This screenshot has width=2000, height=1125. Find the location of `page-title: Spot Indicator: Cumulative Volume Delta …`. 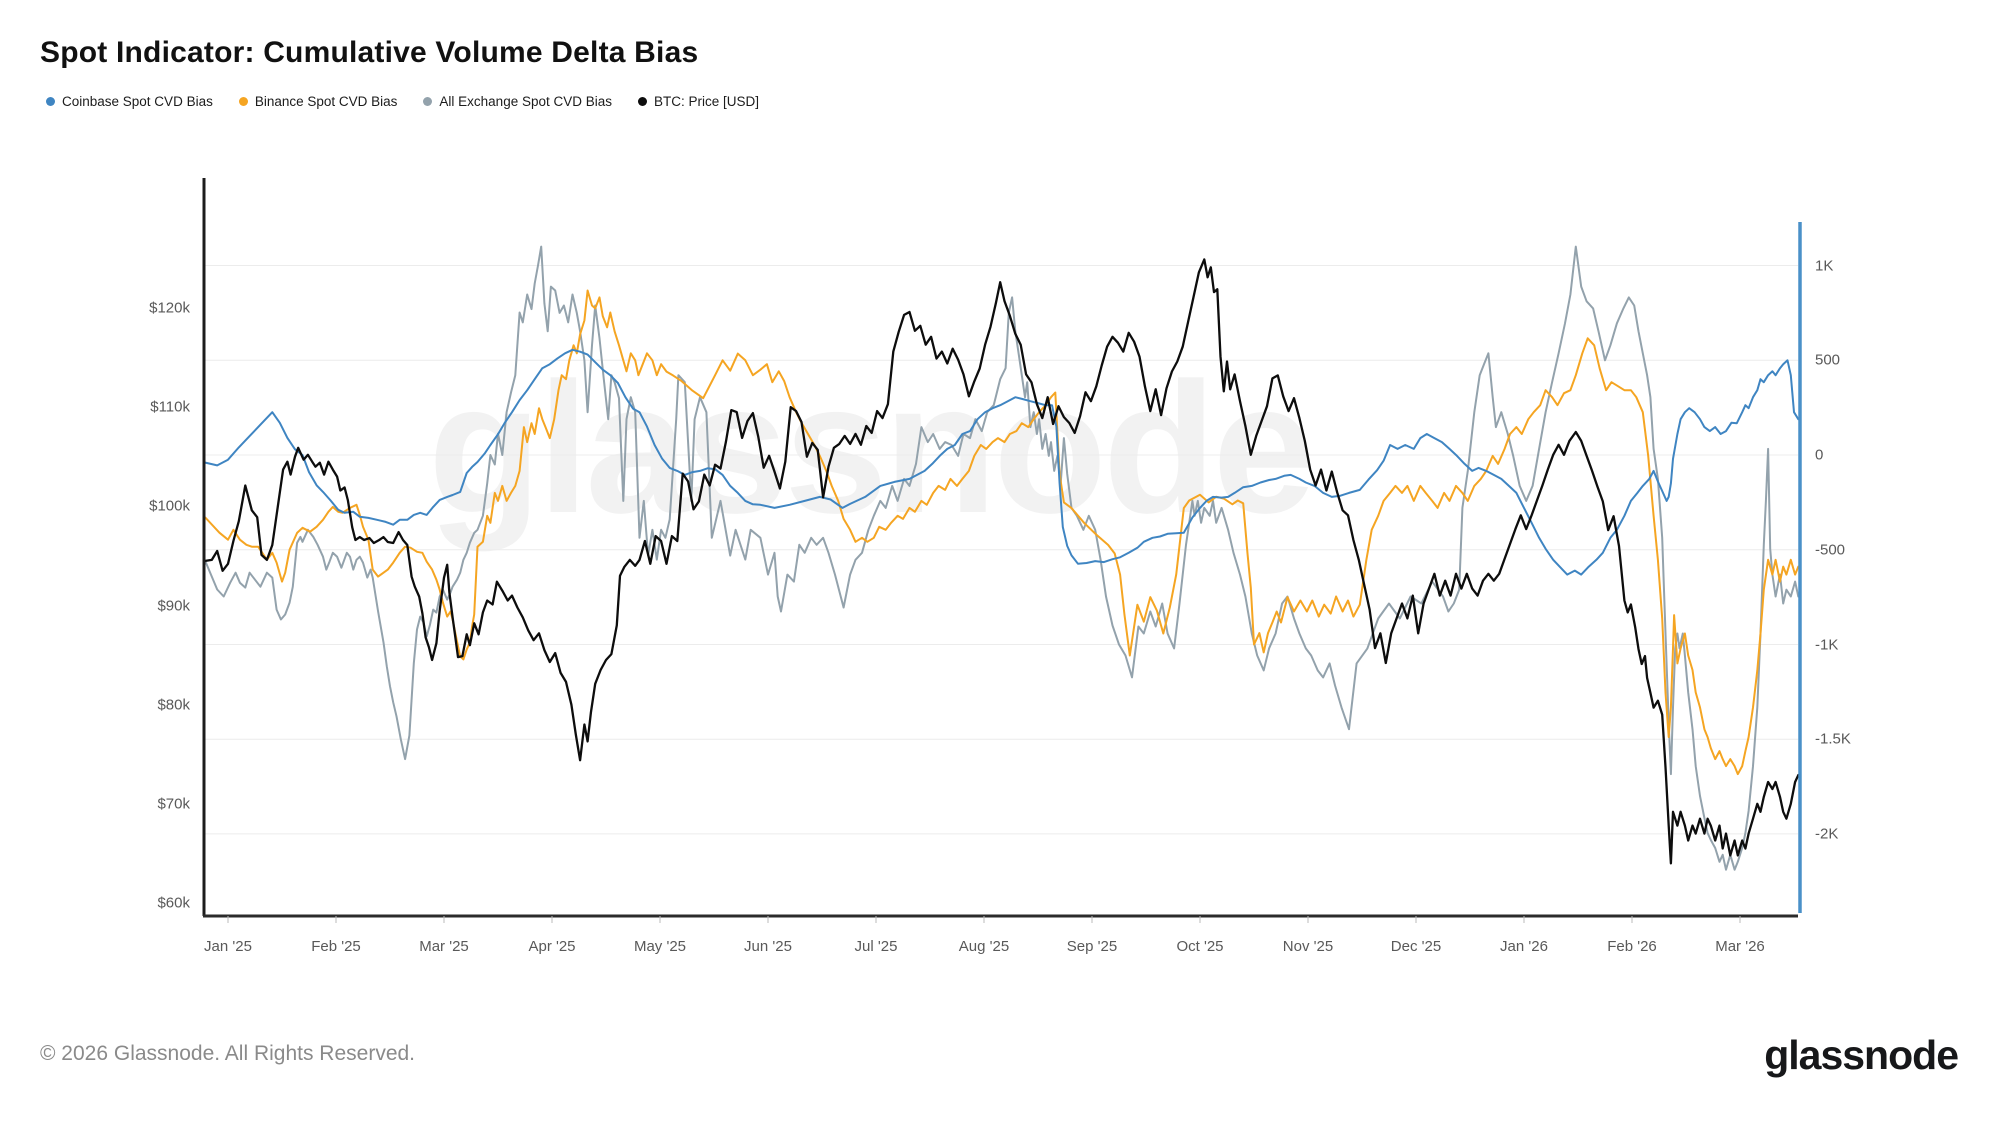

page-title: Spot Indicator: Cumulative Volume Delta … is located at coordinates (369, 52).